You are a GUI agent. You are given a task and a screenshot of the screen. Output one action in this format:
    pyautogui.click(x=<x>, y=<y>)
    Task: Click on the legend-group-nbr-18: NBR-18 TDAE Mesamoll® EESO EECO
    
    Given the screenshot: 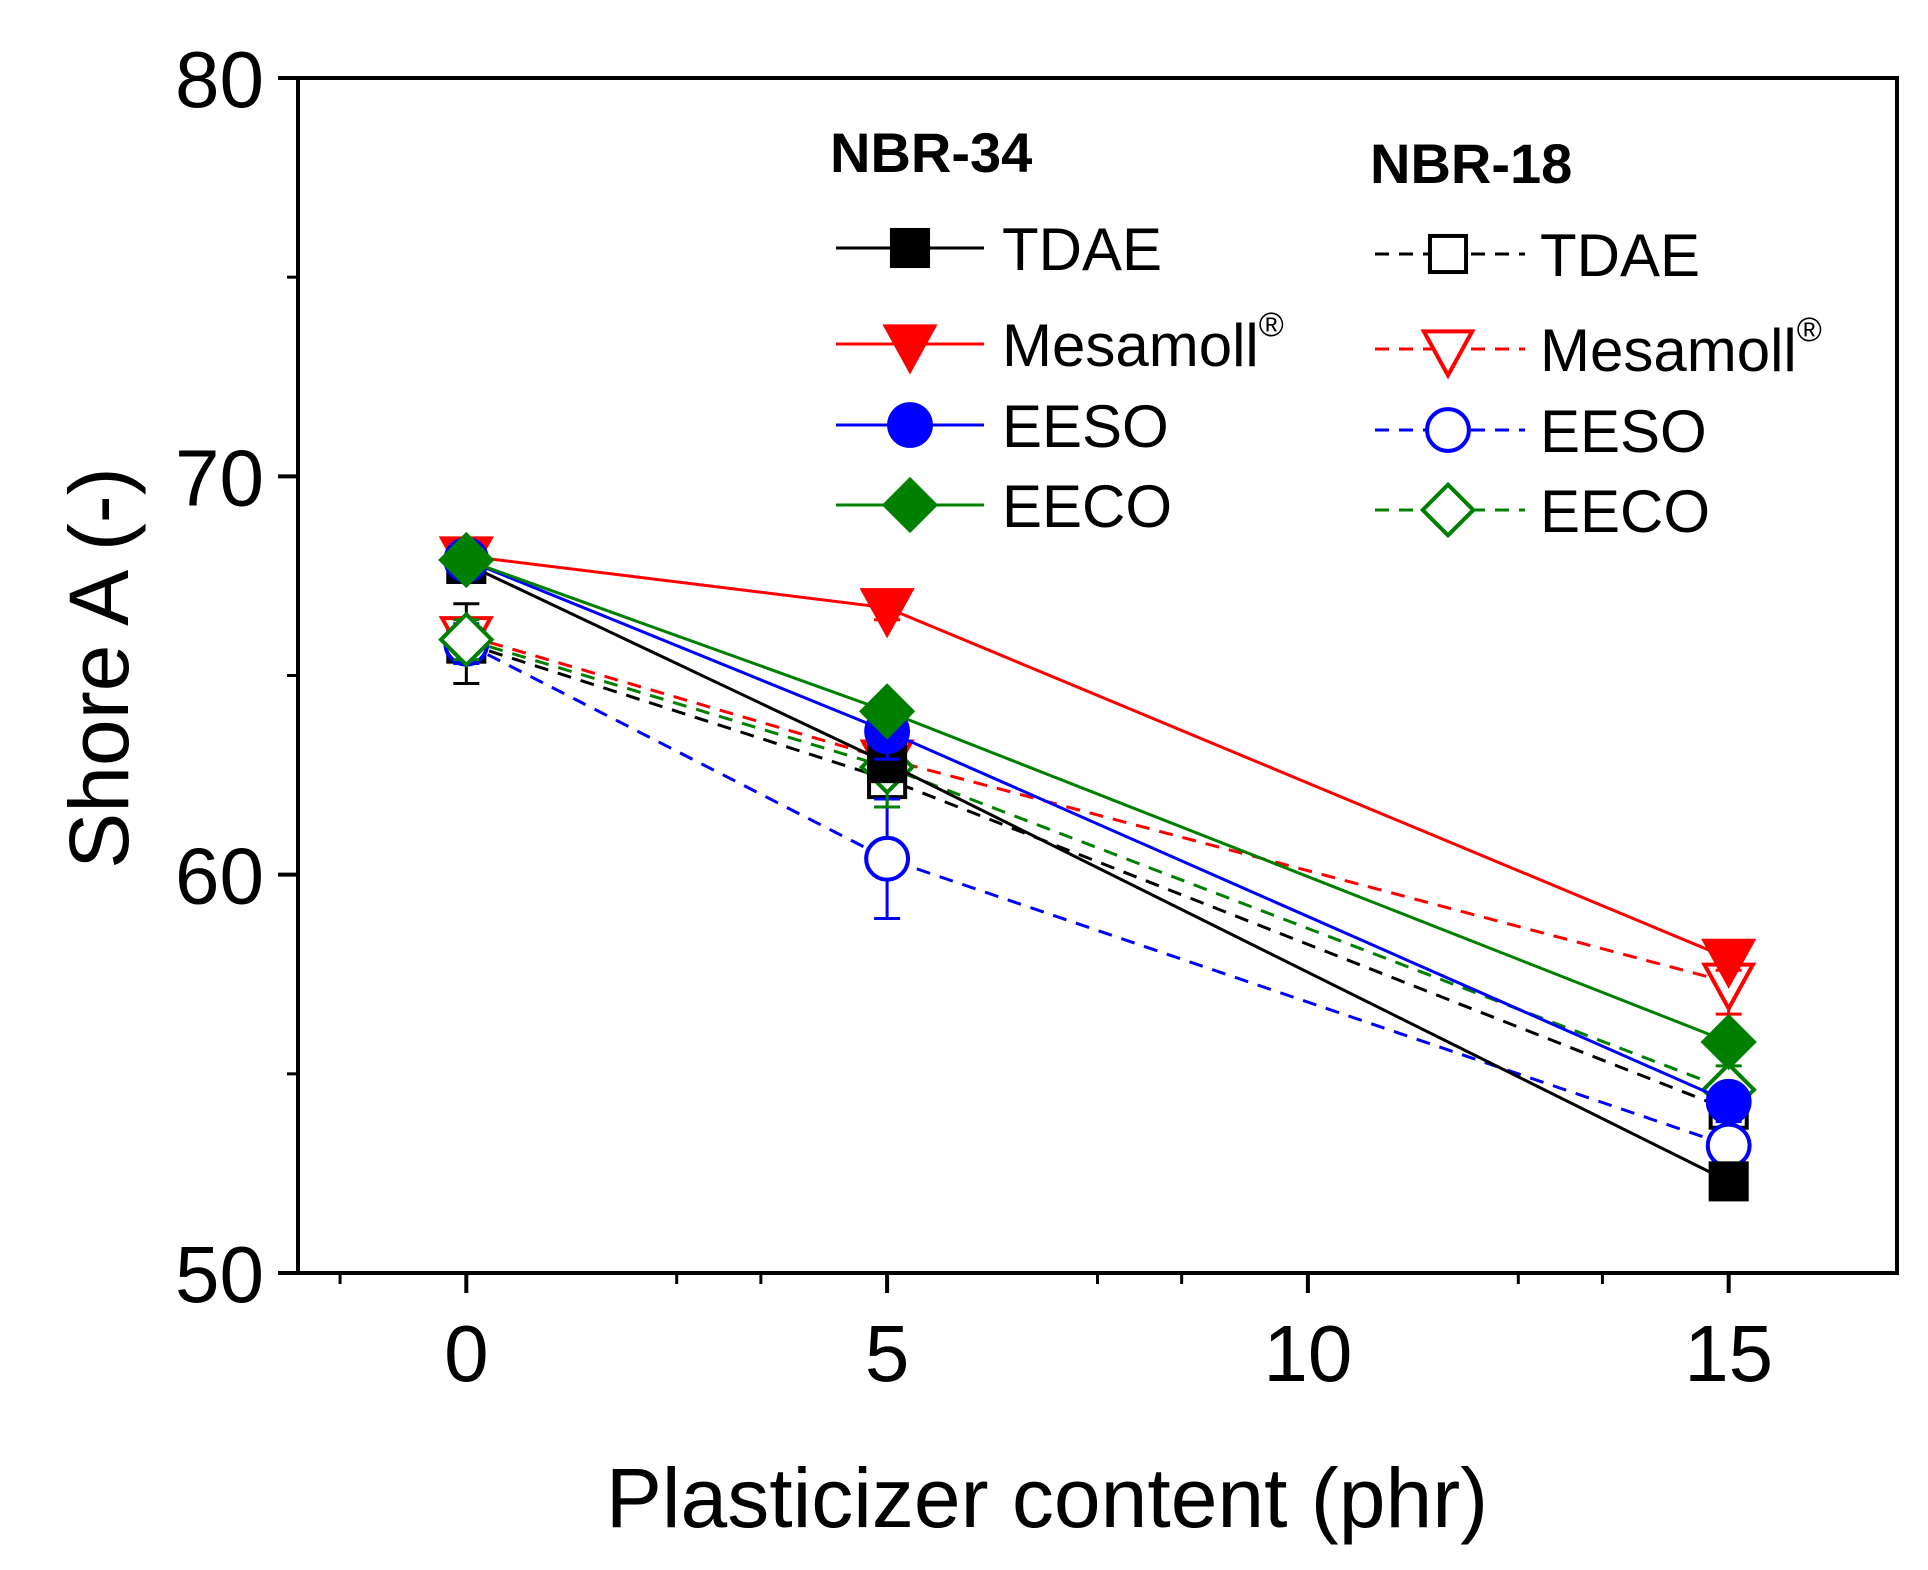 What is the action you would take?
    pyautogui.click(x=1596, y=338)
    